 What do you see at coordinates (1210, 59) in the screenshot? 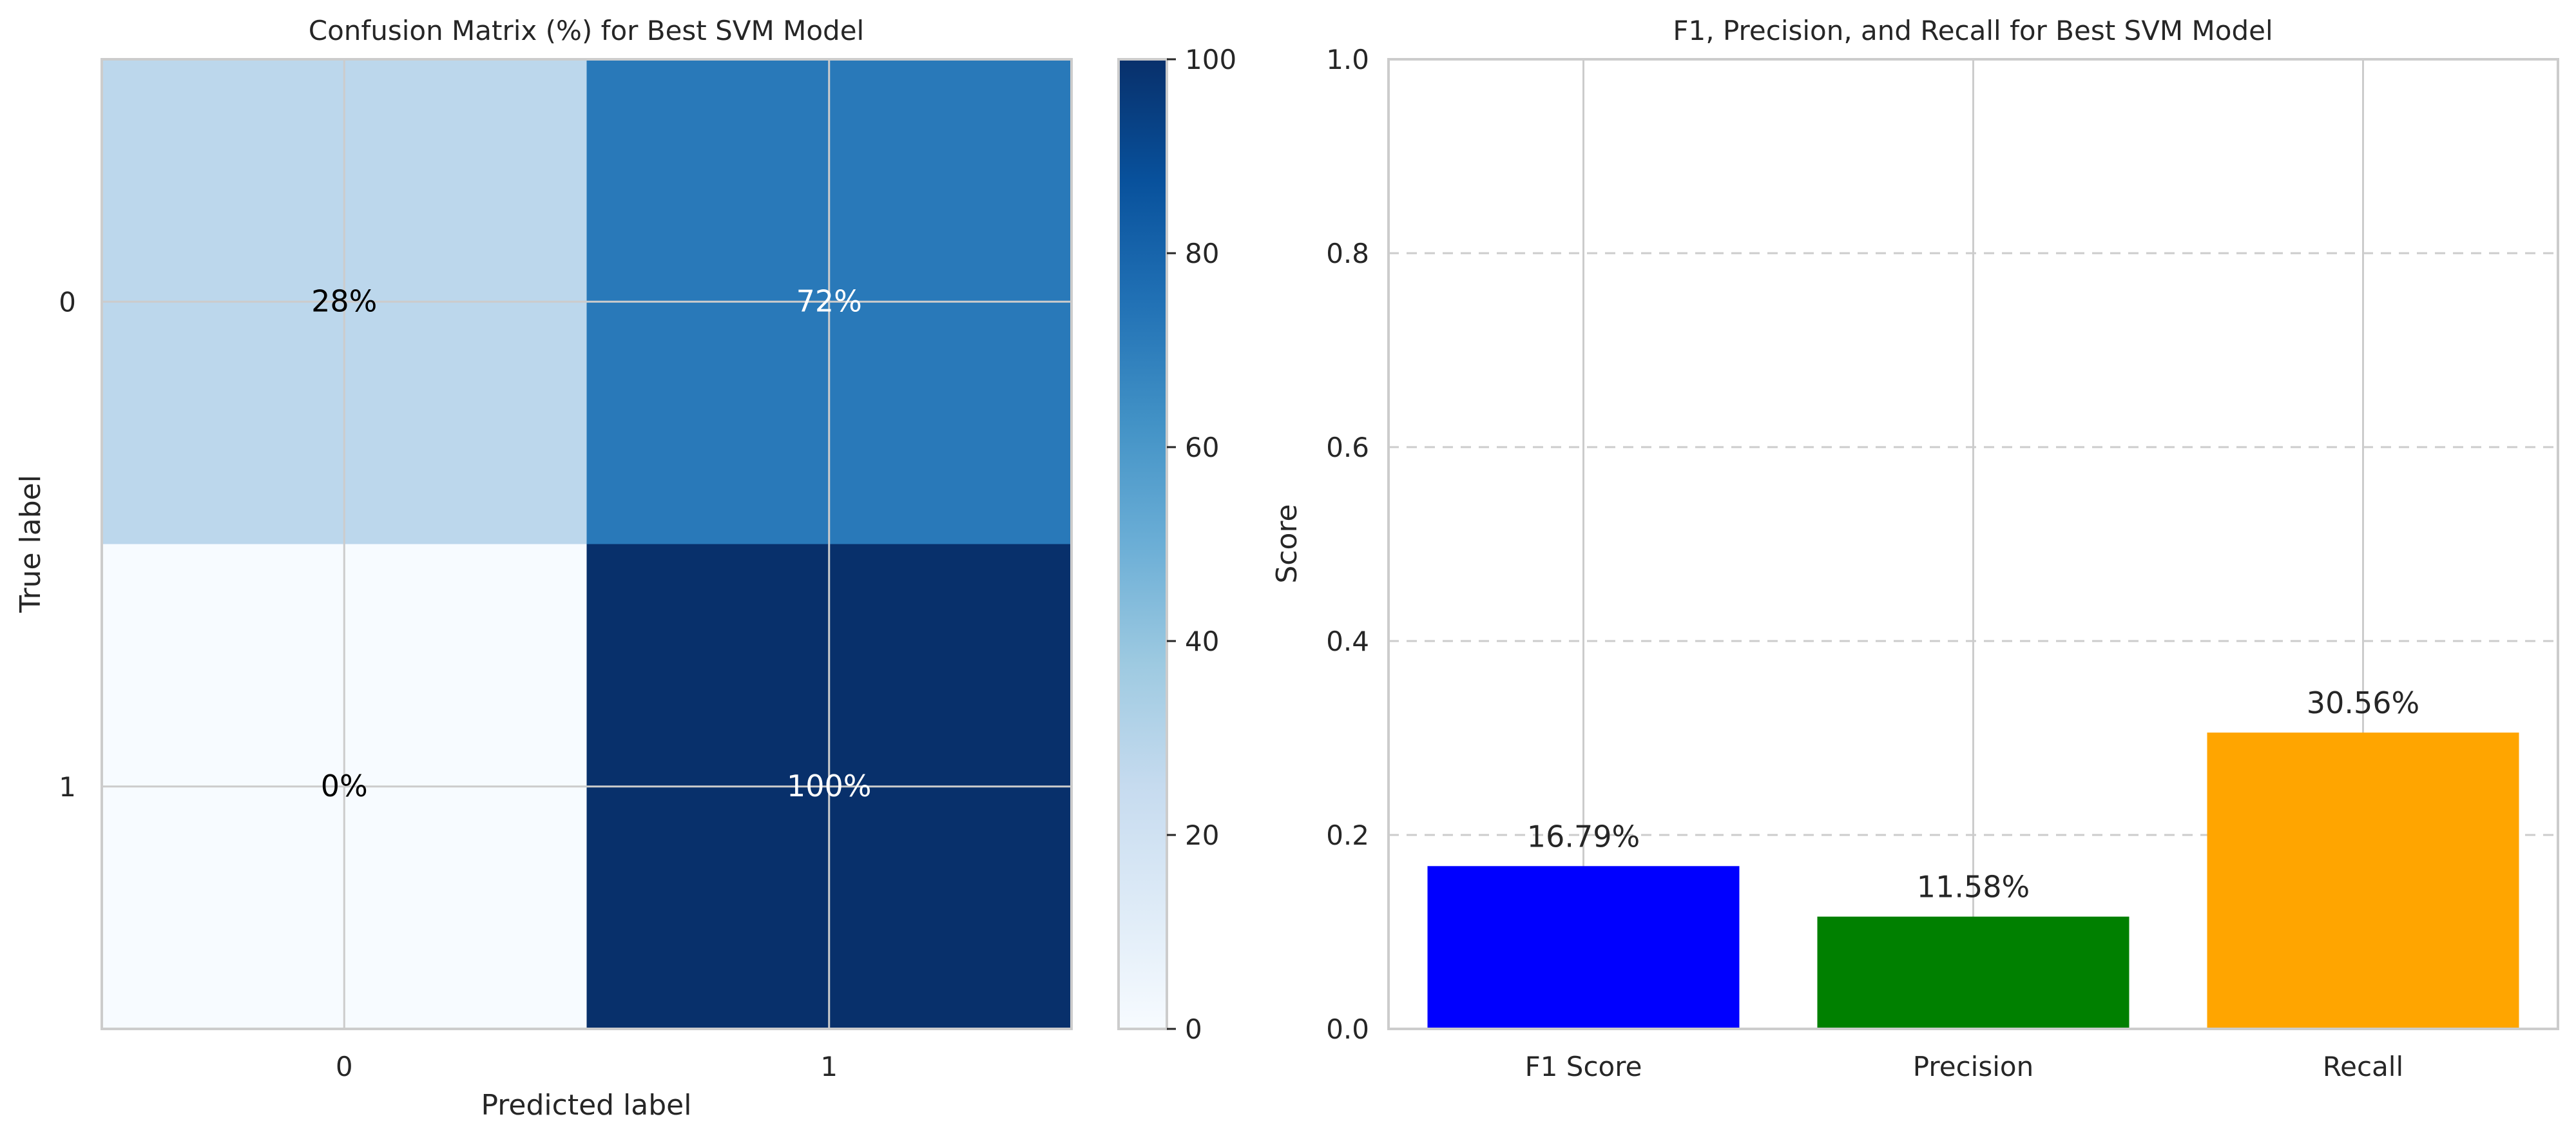
I see `colorbar-tick-5: 100` at bounding box center [1210, 59].